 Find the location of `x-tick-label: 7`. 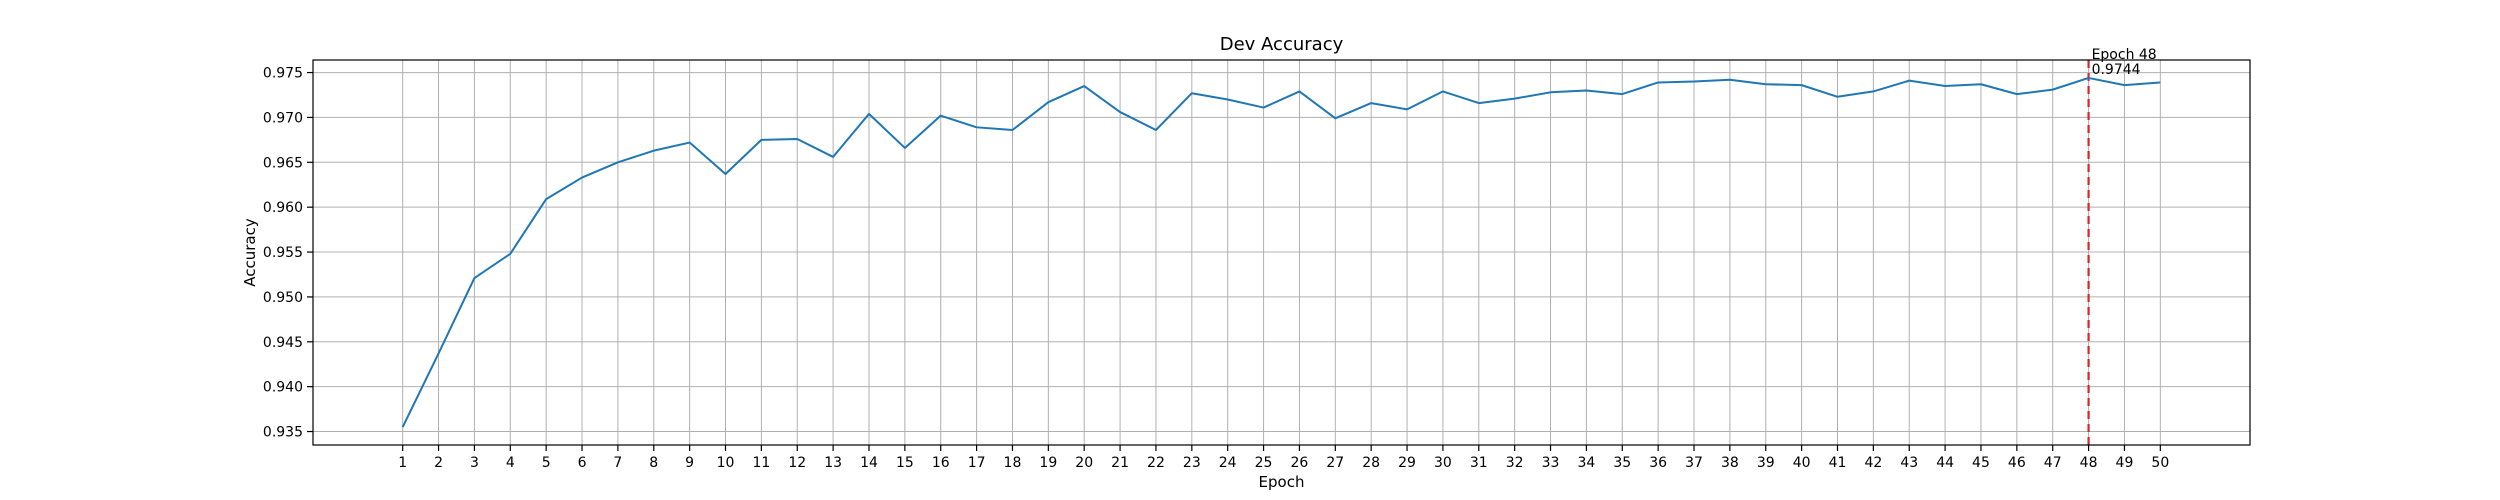

x-tick-label: 7 is located at coordinates (617, 463).